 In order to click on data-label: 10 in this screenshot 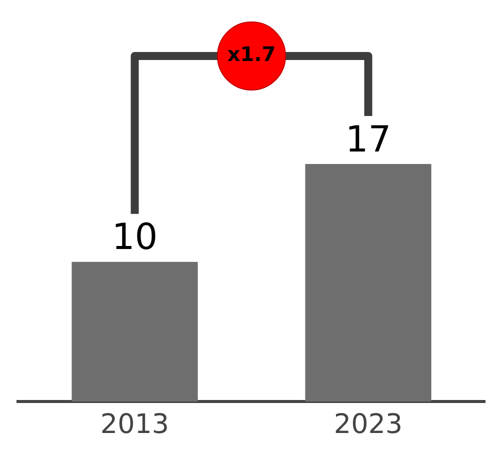, I will do `click(135, 237)`.